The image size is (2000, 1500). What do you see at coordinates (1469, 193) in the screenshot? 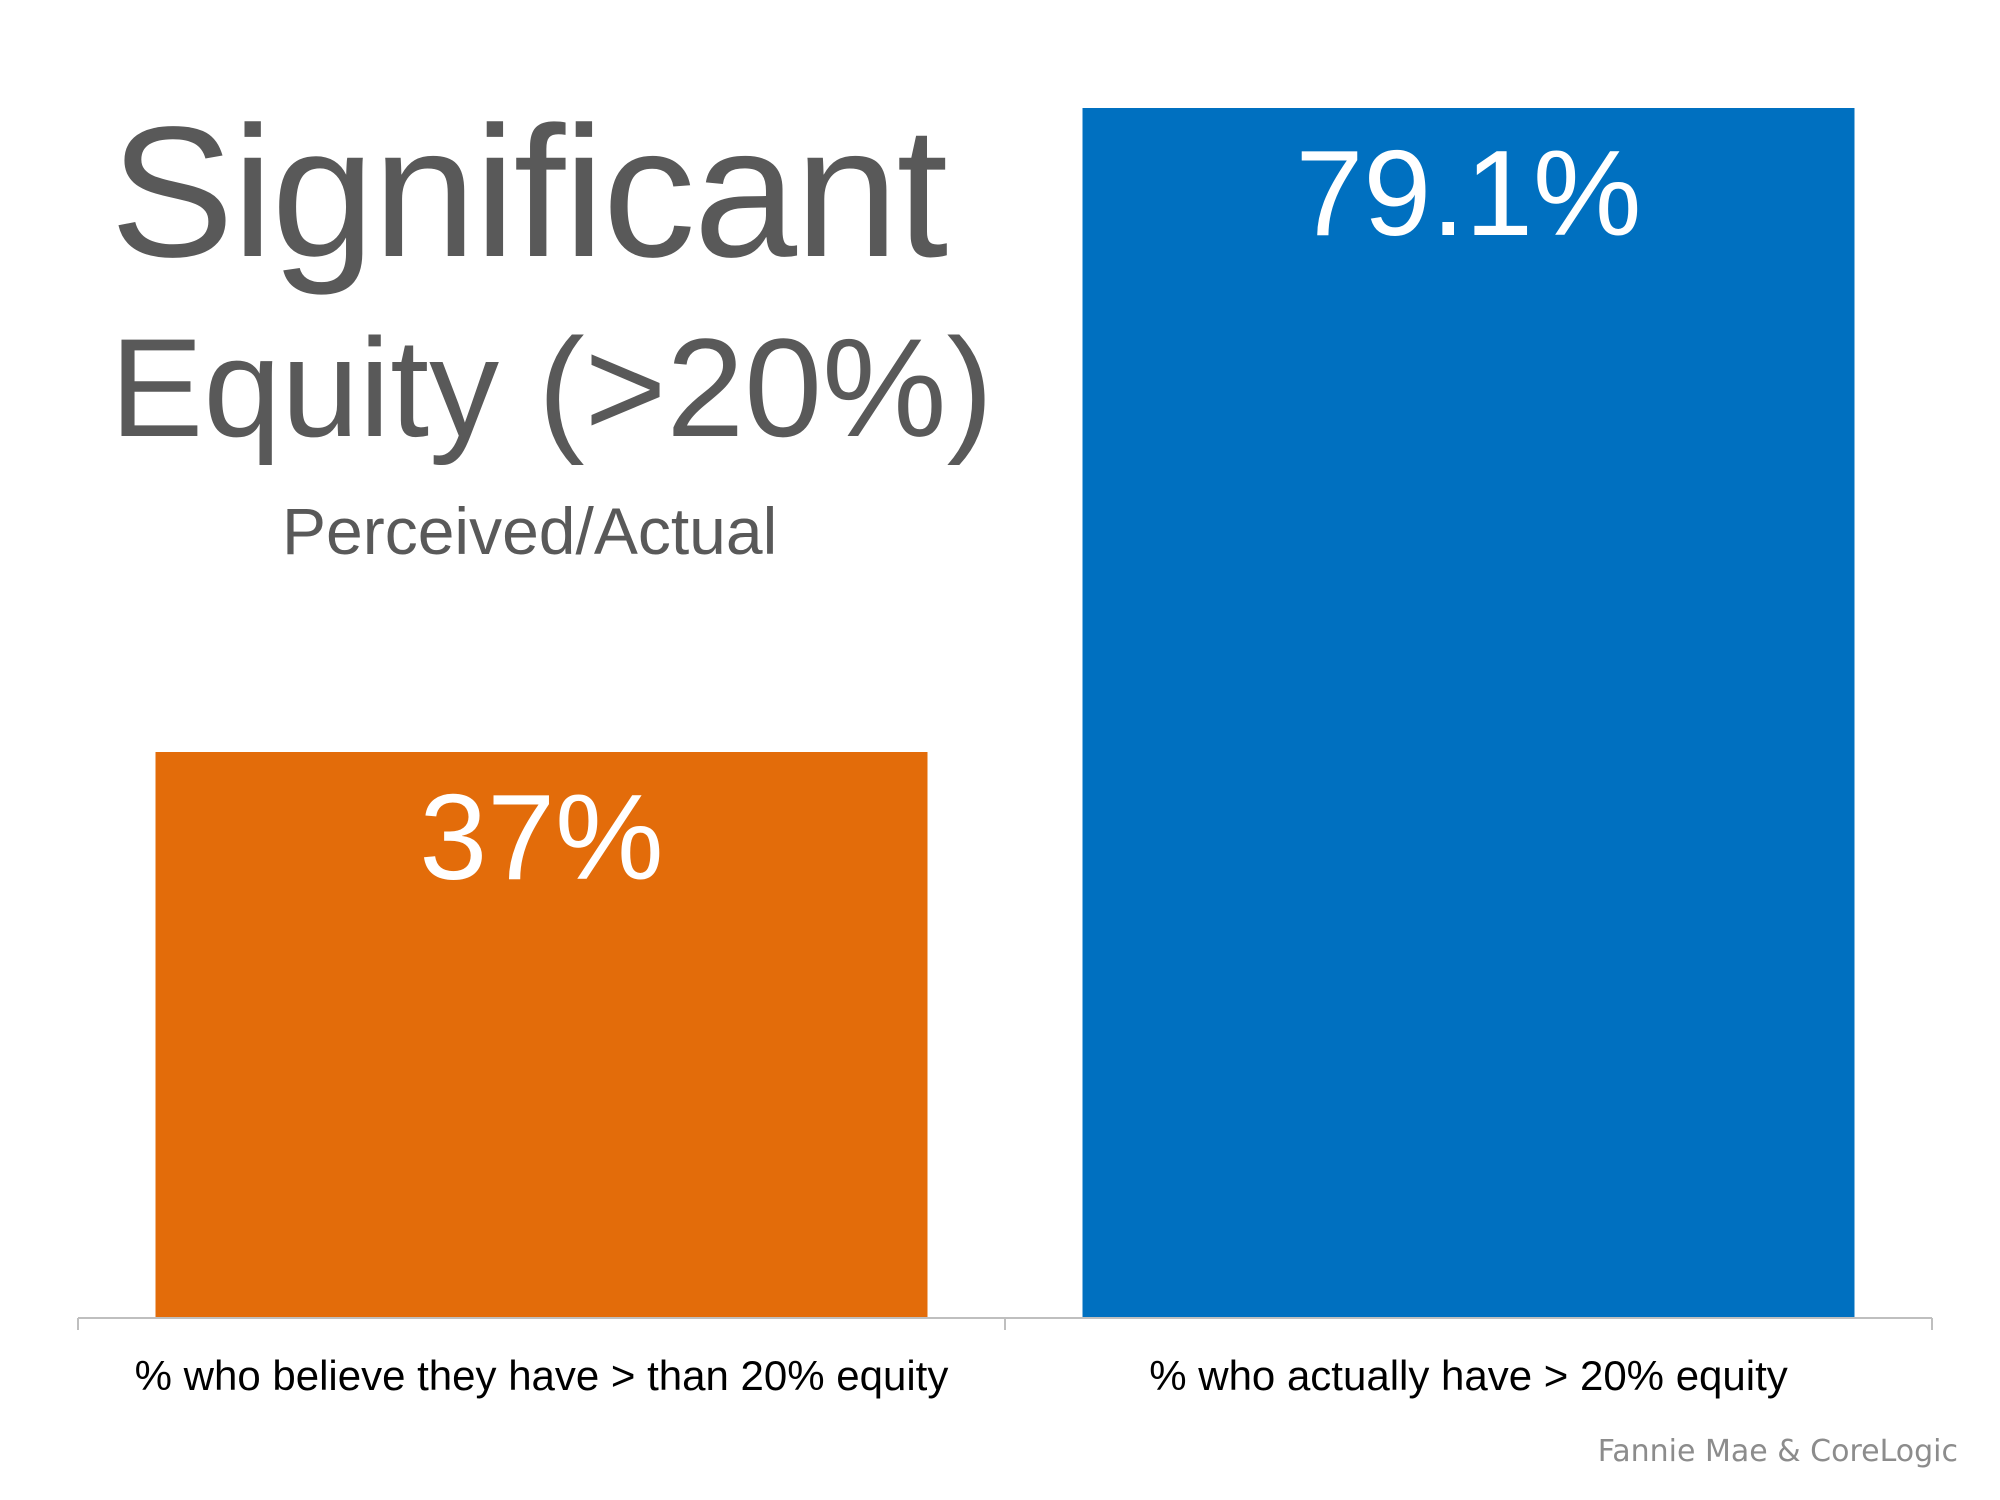
I see `data-label-2: 79.1%` at bounding box center [1469, 193].